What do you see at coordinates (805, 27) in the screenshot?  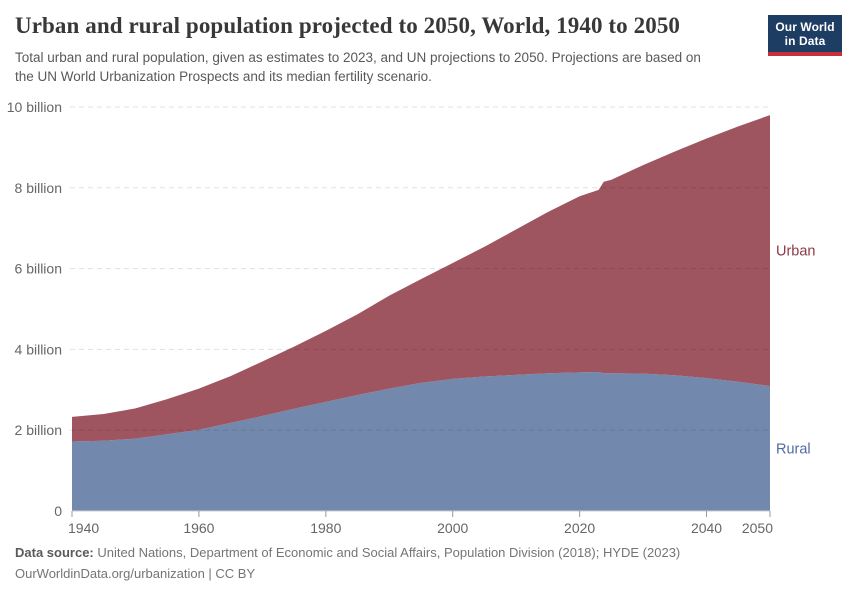 I see `owid-logo-line1: Our World` at bounding box center [805, 27].